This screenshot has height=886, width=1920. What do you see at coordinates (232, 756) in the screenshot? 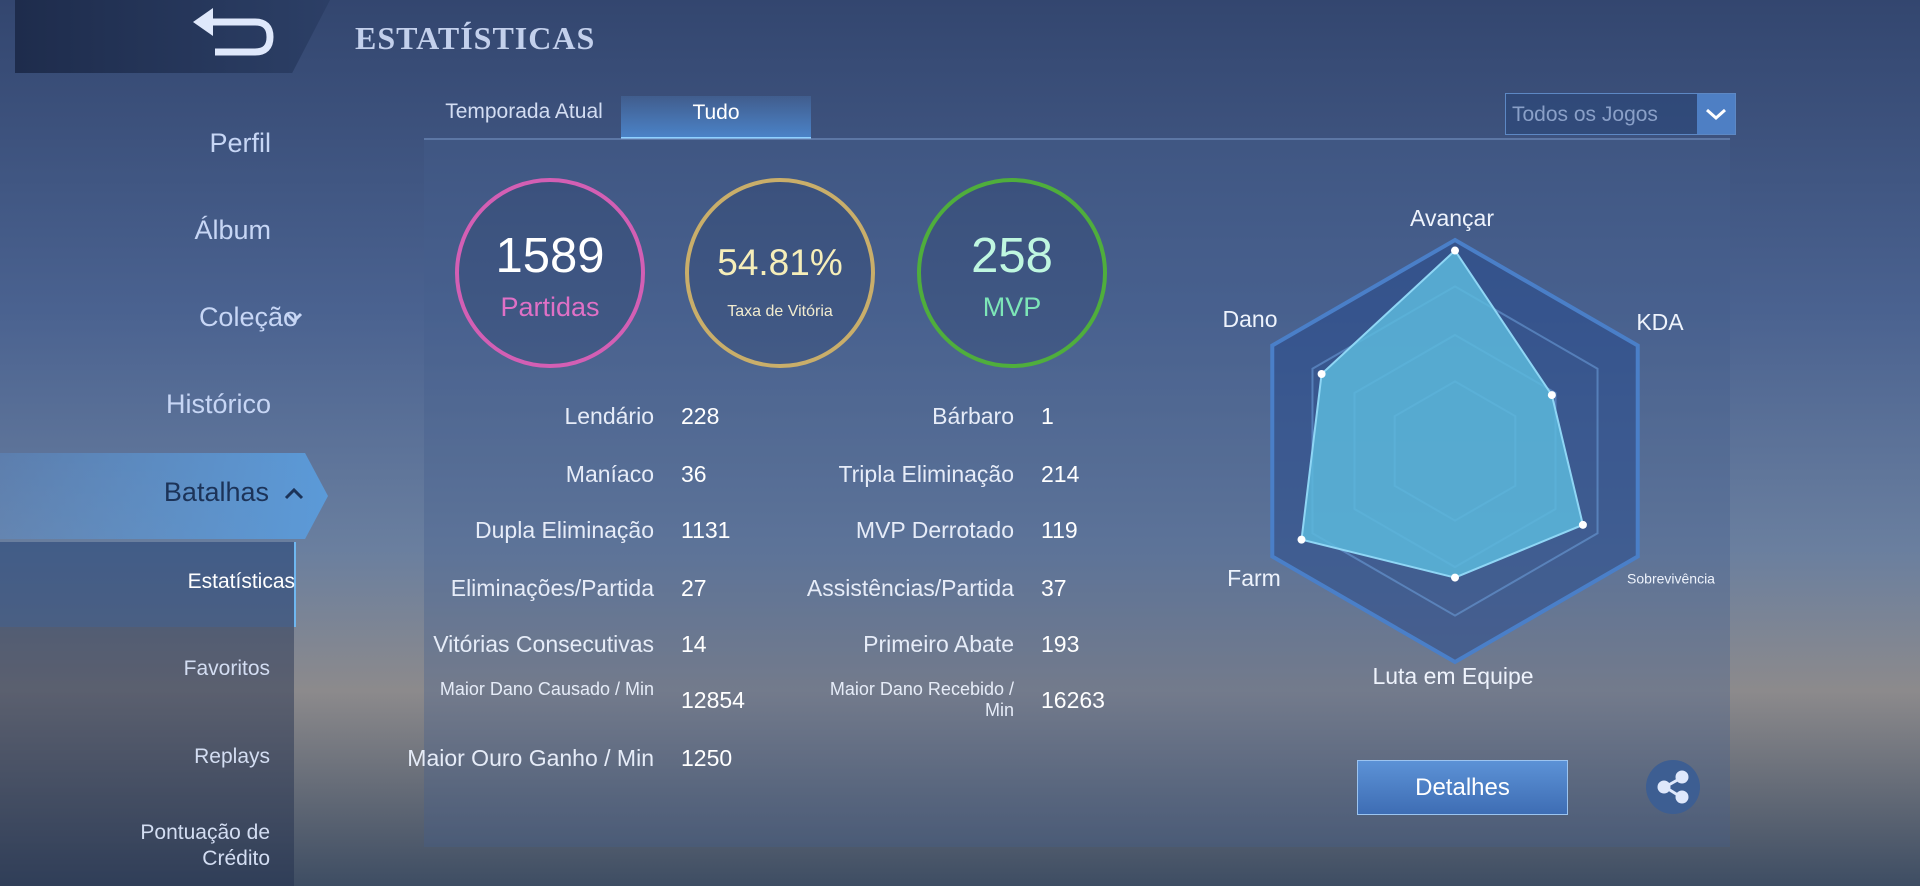
I see `subnav-item: Replays` at bounding box center [232, 756].